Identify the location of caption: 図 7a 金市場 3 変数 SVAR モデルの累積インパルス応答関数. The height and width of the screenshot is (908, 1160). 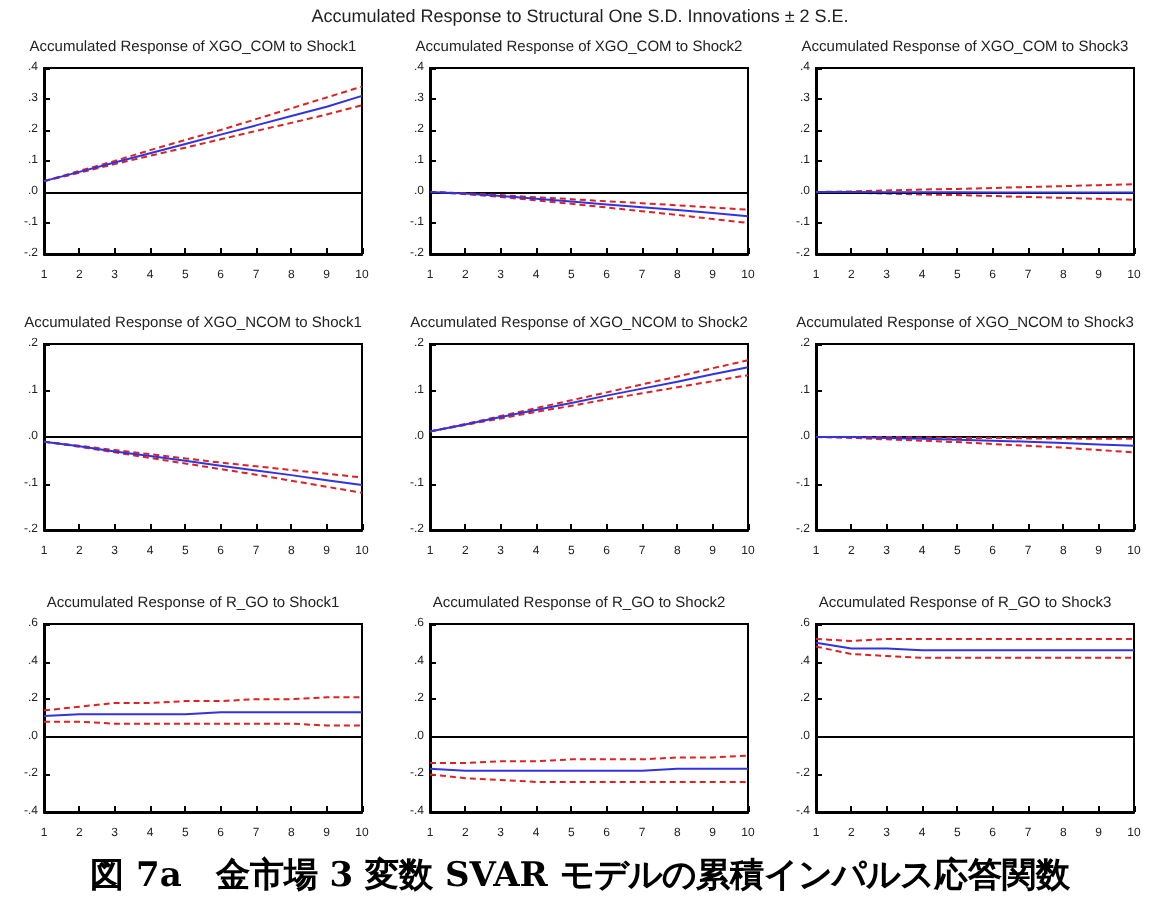
(580, 876).